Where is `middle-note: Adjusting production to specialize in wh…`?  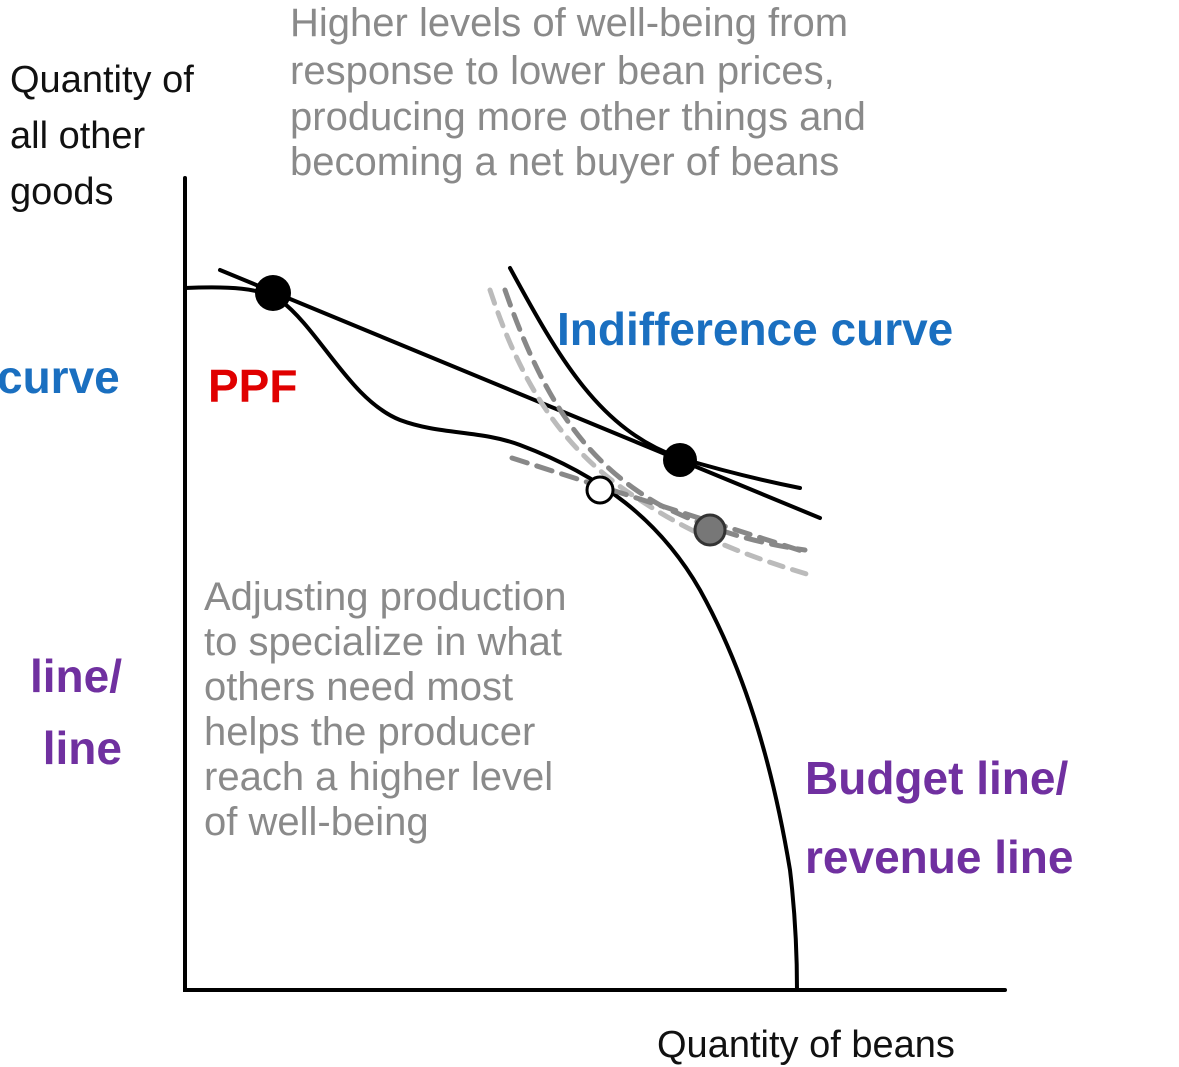 middle-note: Adjusting production to specialize in wh… is located at coordinates (385, 709).